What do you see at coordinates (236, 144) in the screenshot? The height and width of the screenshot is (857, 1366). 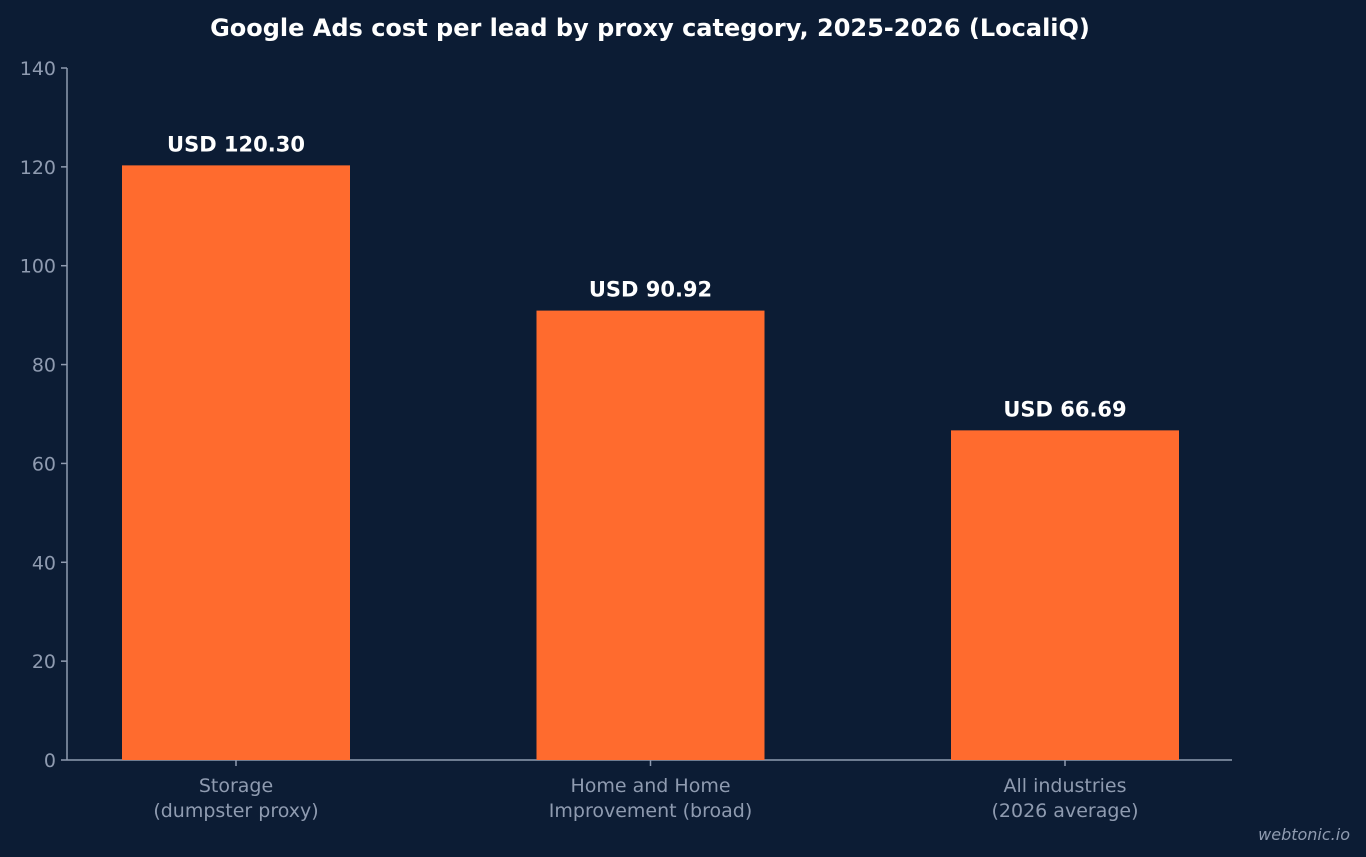 I see `bar-value-label: USD 120.30` at bounding box center [236, 144].